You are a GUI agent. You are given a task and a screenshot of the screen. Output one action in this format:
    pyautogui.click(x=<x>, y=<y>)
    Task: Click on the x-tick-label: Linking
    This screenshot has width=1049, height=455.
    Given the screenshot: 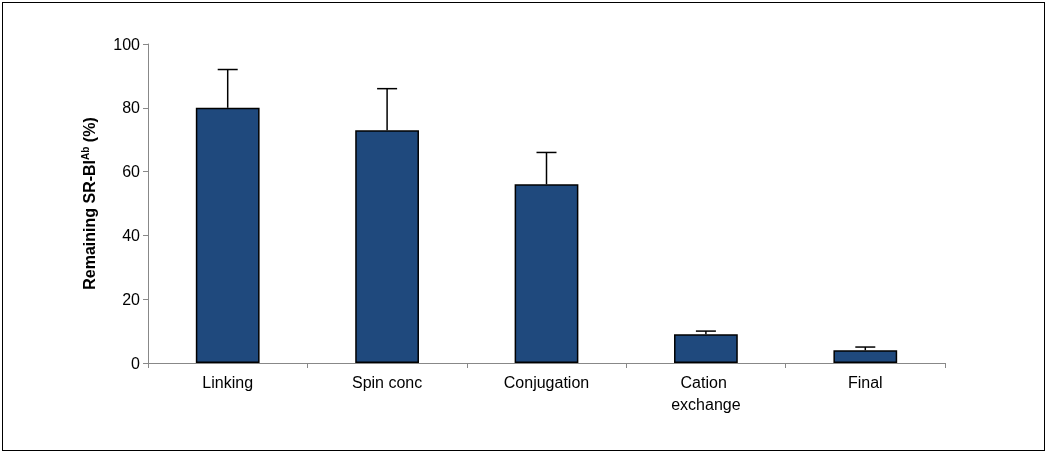 What is the action you would take?
    pyautogui.click(x=228, y=382)
    